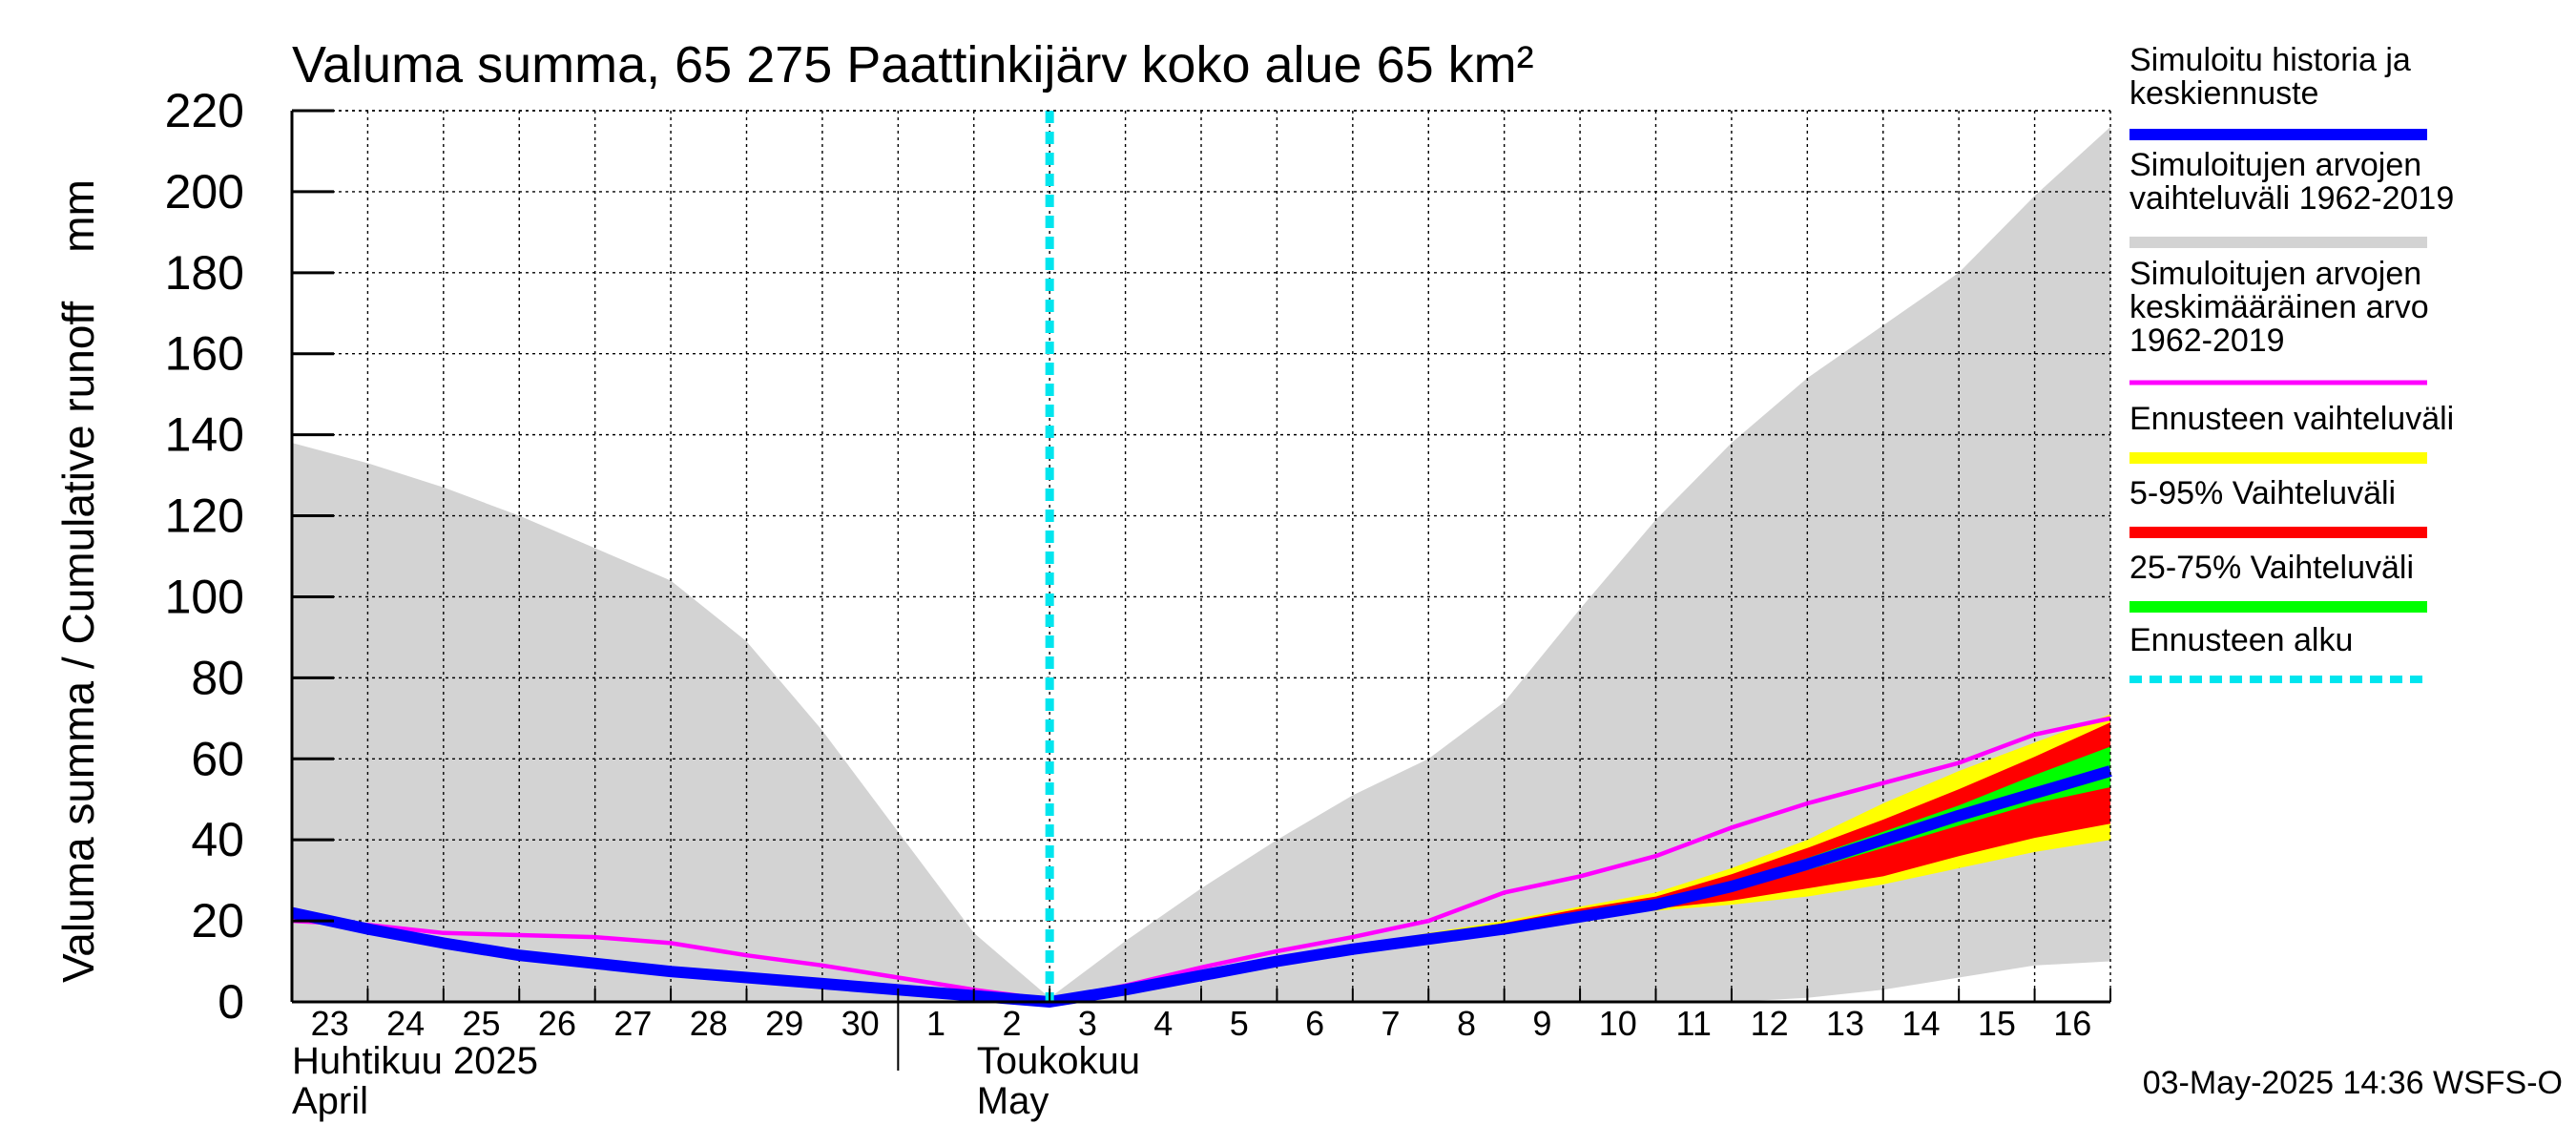  Describe the element at coordinates (935, 1023) in the screenshot. I see `x-tick-label: 1` at that location.